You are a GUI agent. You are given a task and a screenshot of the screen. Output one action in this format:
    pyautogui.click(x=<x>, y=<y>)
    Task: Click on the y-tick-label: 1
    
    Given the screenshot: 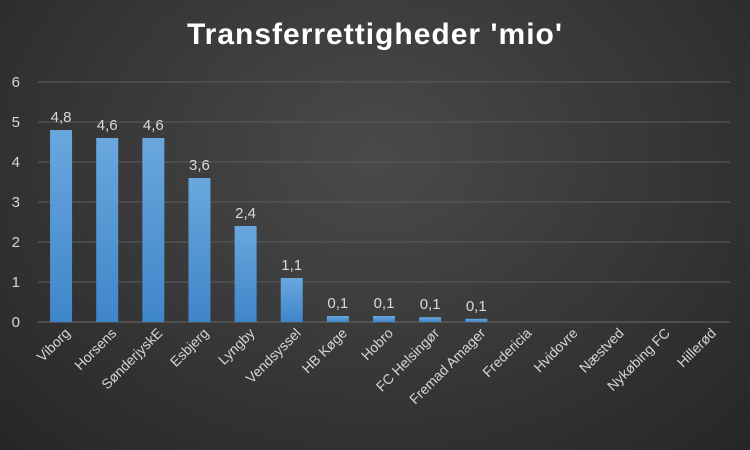 What is the action you would take?
    pyautogui.click(x=16, y=282)
    